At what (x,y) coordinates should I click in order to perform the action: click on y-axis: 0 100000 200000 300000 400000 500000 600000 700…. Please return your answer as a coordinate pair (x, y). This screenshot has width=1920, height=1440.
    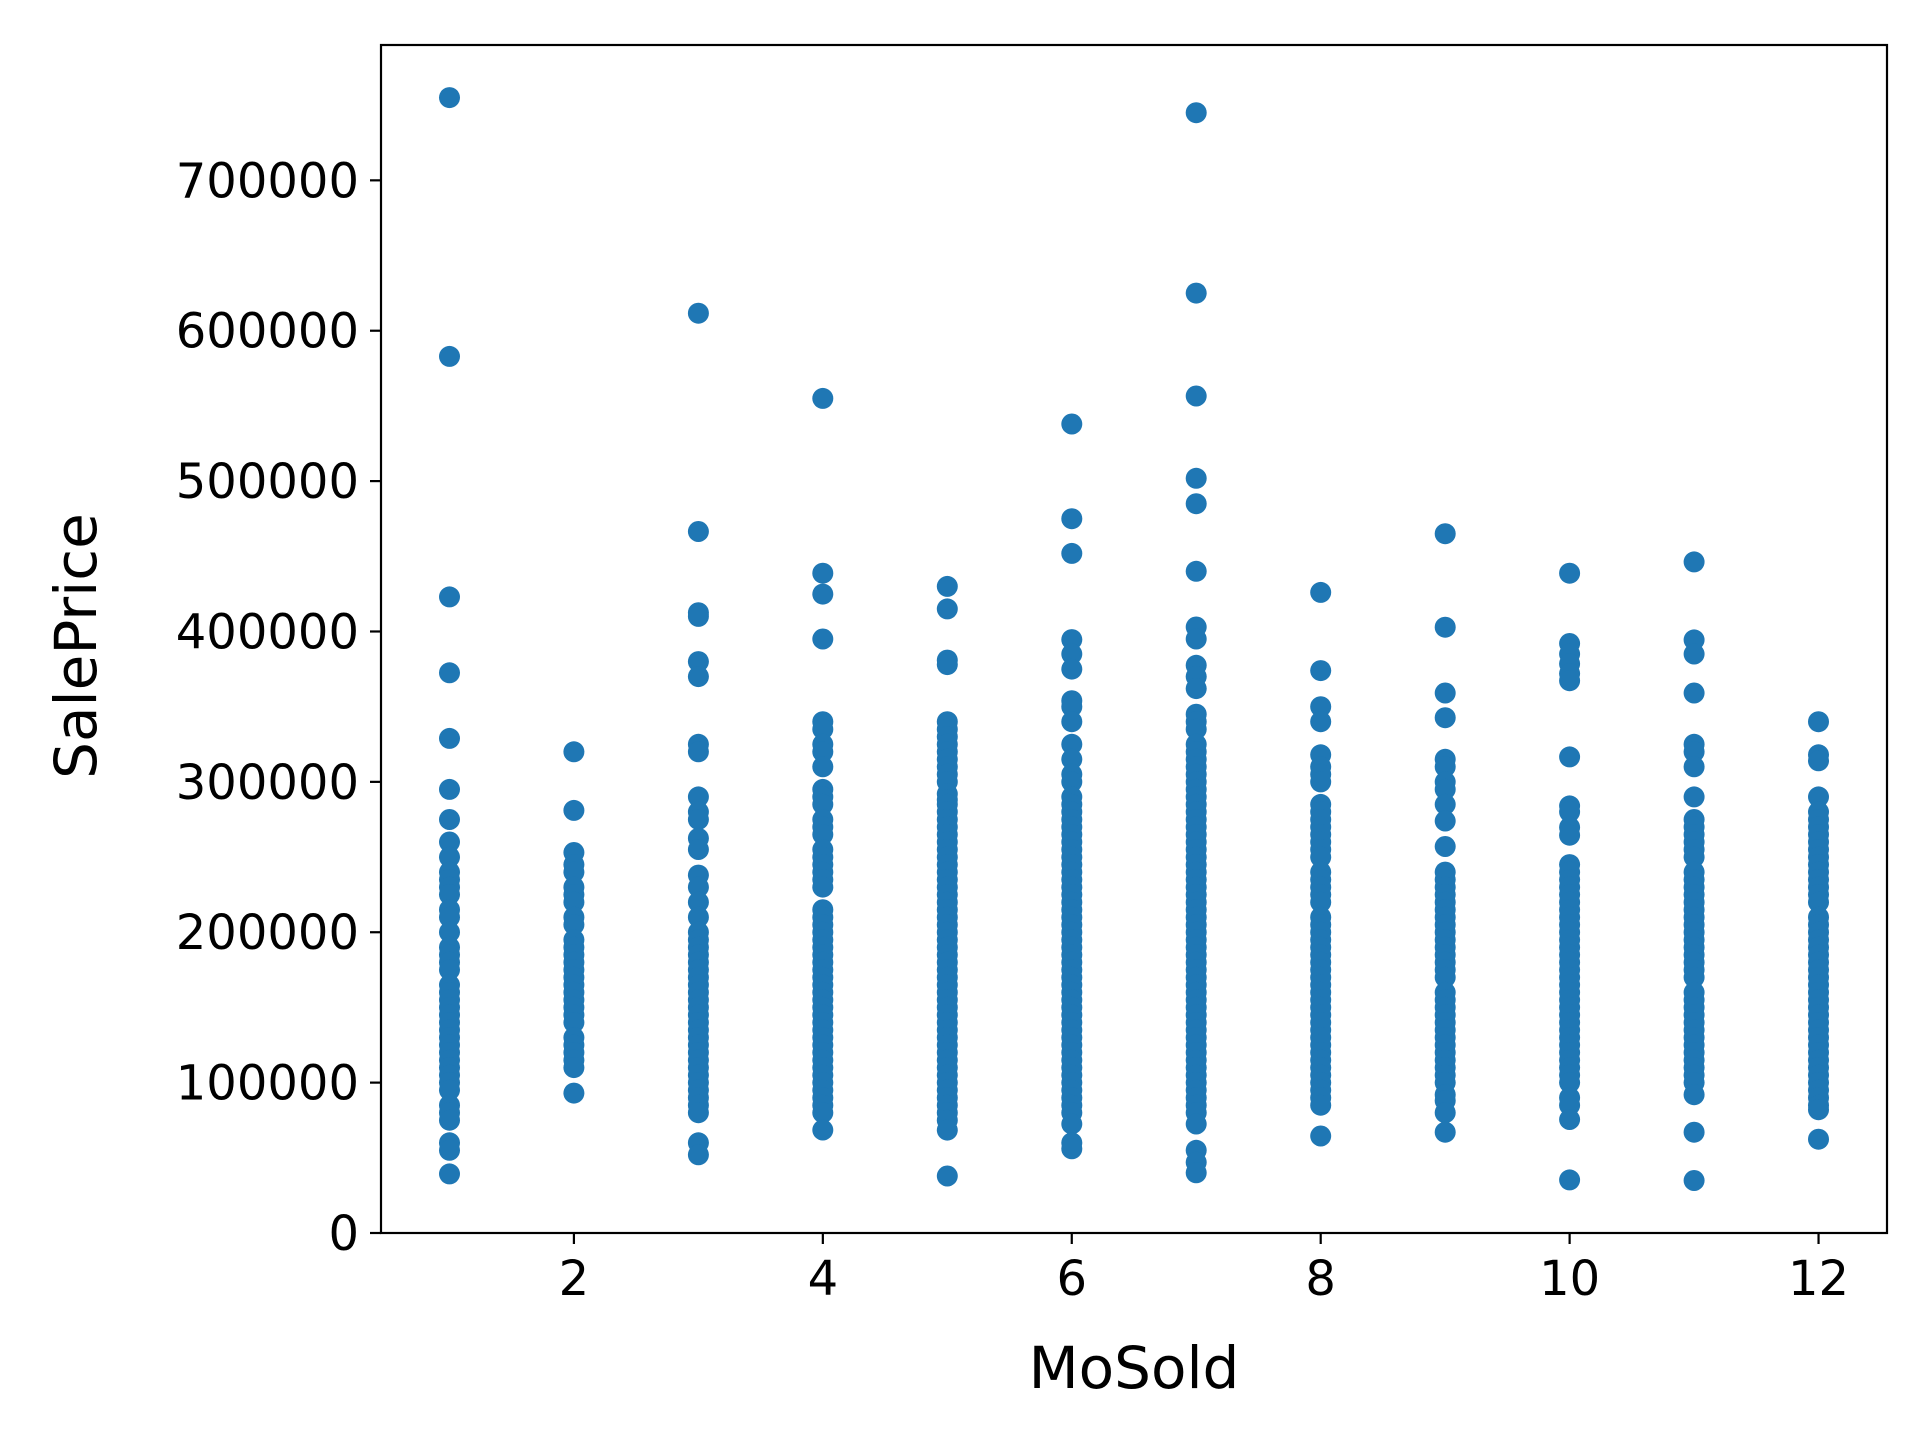
    Looking at the image, I should click on (278, 707).